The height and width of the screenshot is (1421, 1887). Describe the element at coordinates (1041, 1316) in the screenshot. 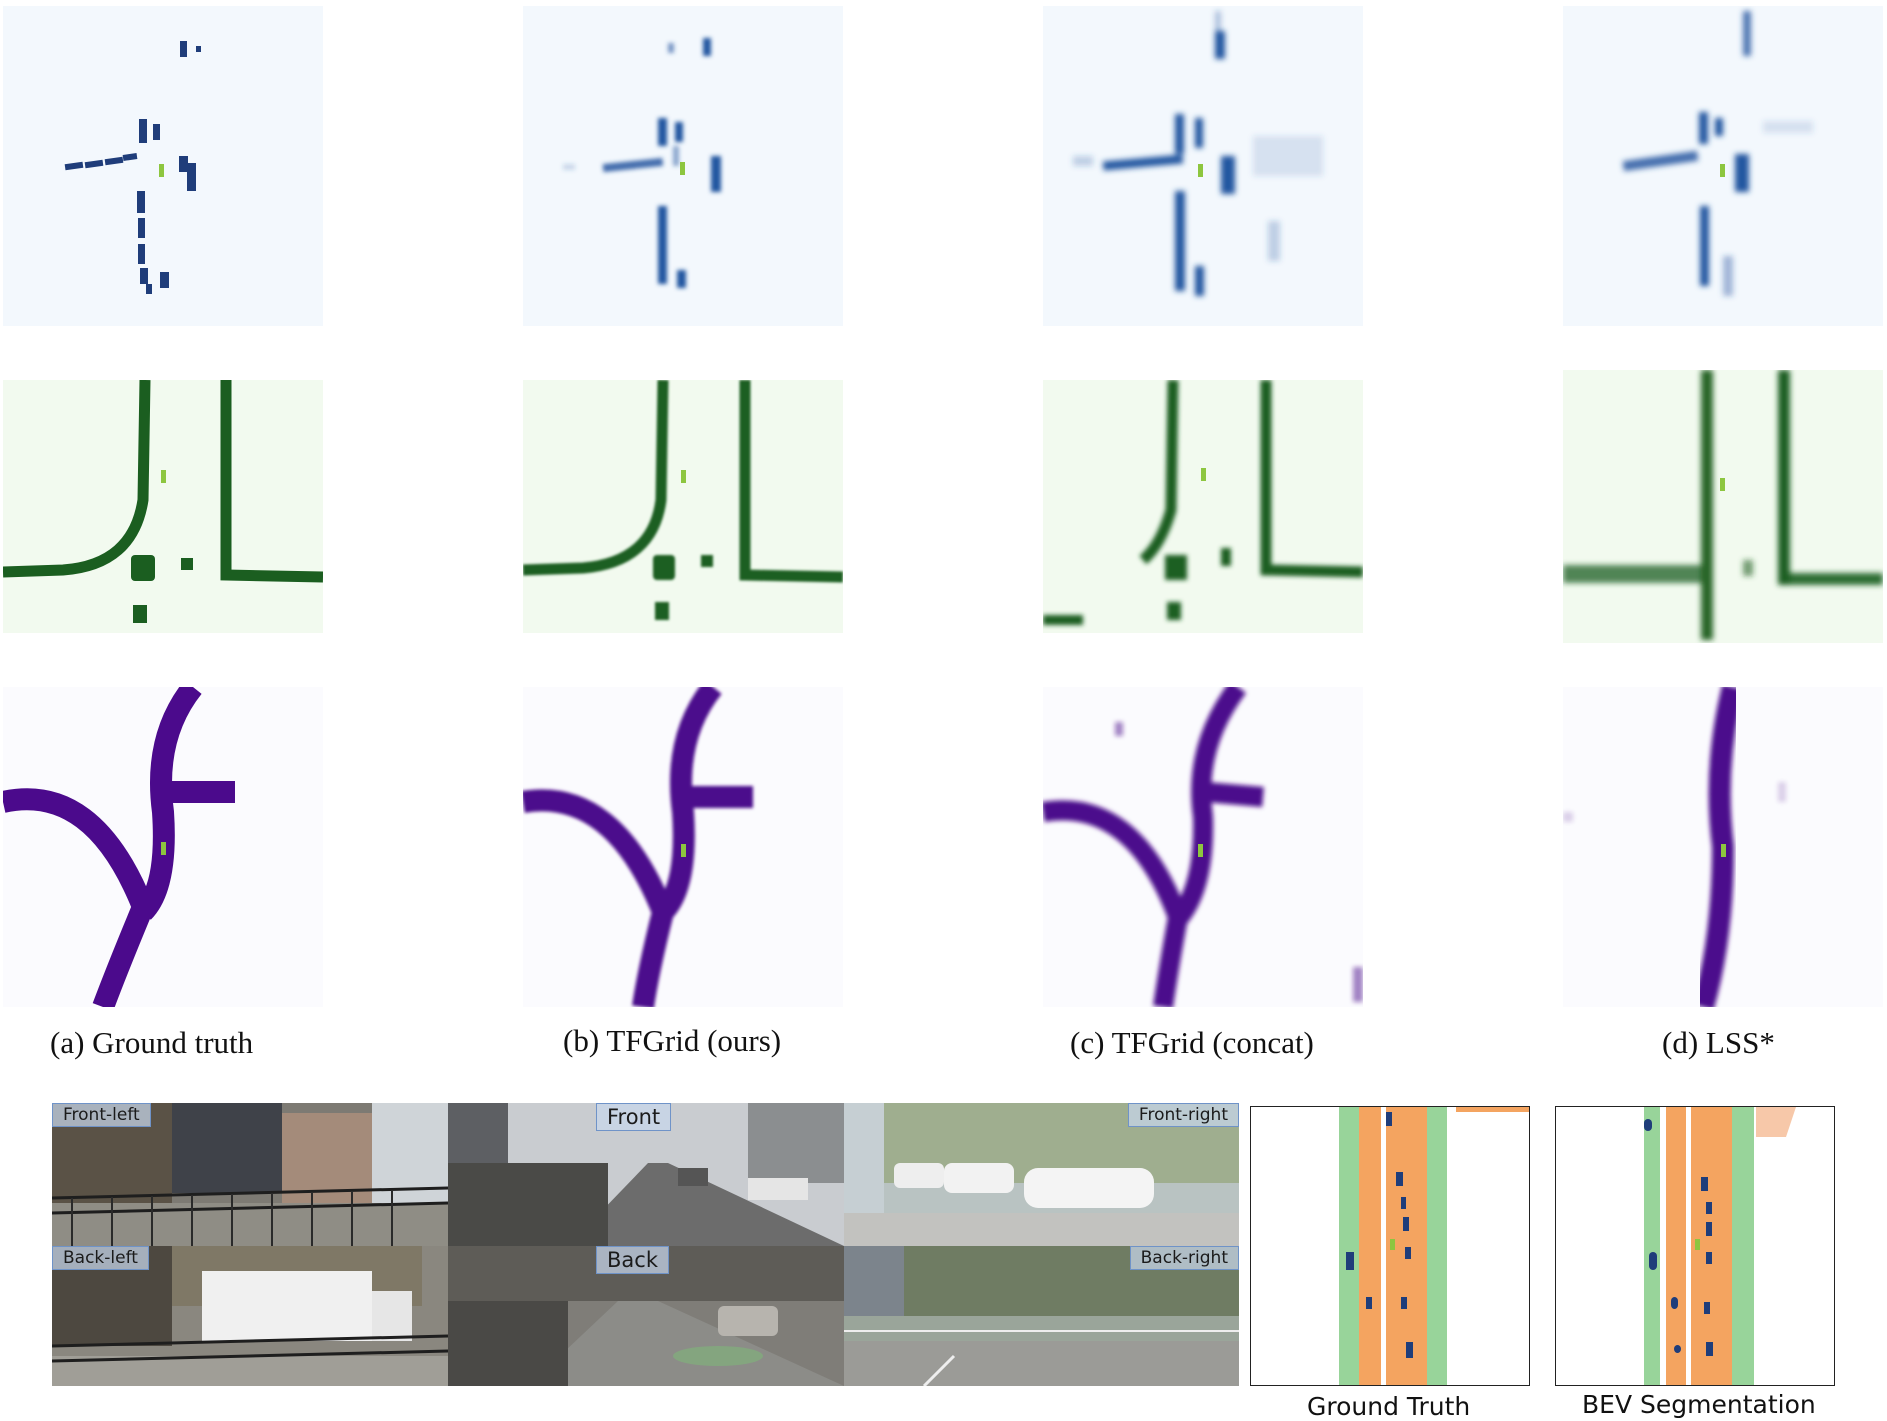

I see `camera-back-right-image: Back-right` at that location.